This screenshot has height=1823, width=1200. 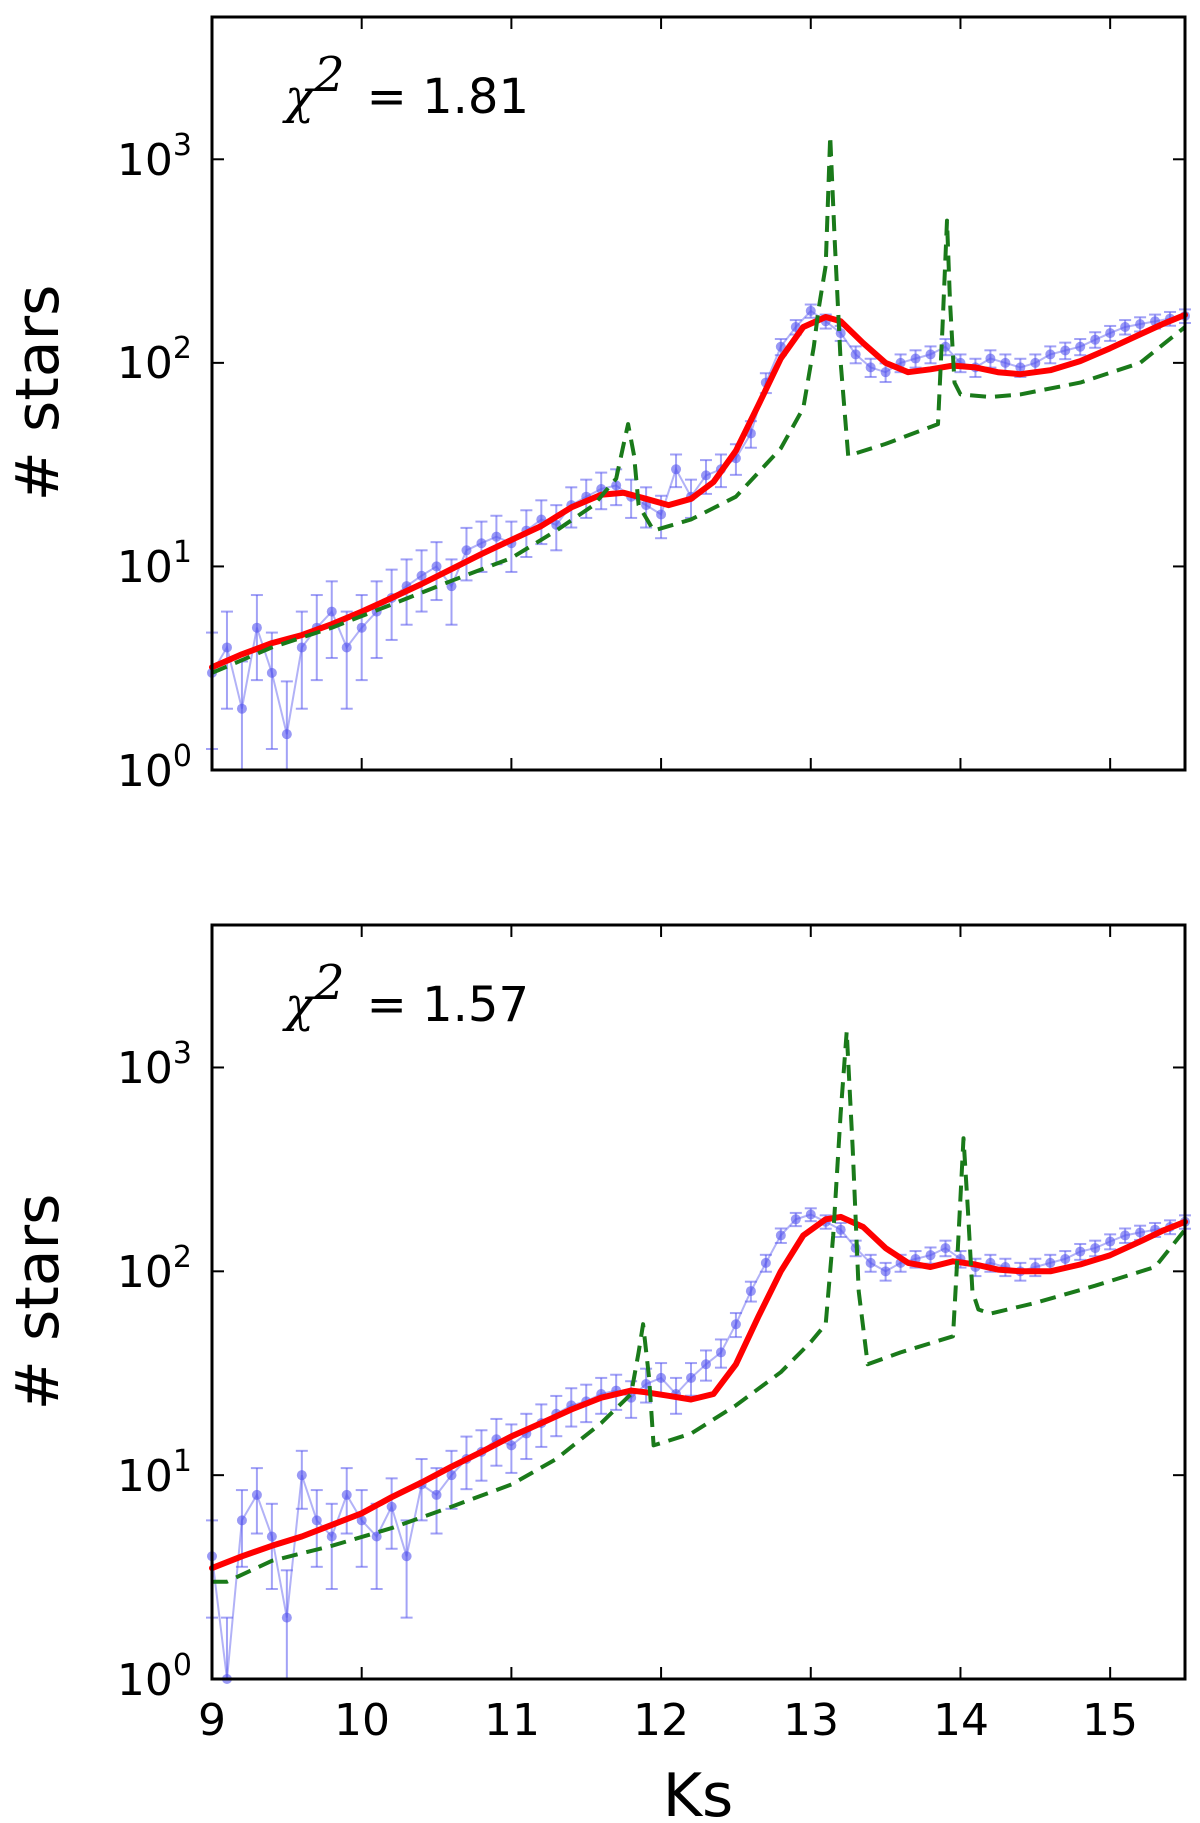 What do you see at coordinates (154, 768) in the screenshot?
I see `top-ytick-label-1: 10⁰` at bounding box center [154, 768].